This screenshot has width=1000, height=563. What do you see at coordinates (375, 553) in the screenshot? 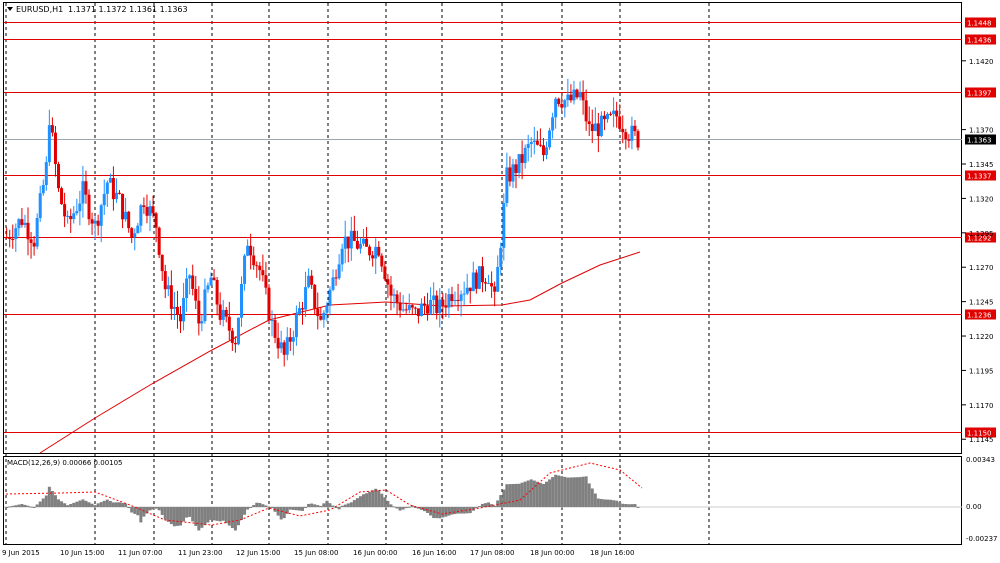
I see `time-axis-label: 16 Jun 00:00` at bounding box center [375, 553].